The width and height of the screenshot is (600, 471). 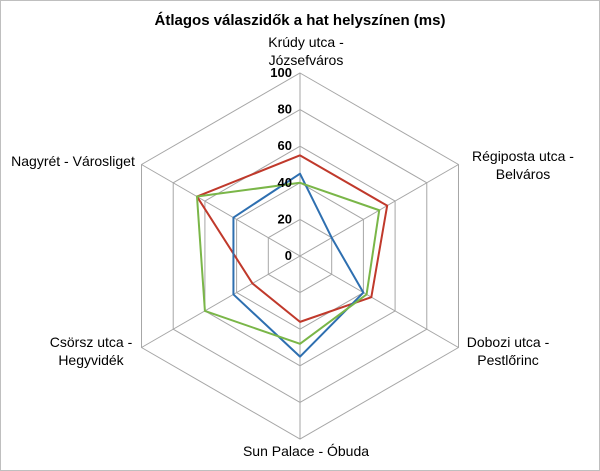 I want to click on category-label: Csörsz utca -Hegyvidék, so click(x=91, y=351).